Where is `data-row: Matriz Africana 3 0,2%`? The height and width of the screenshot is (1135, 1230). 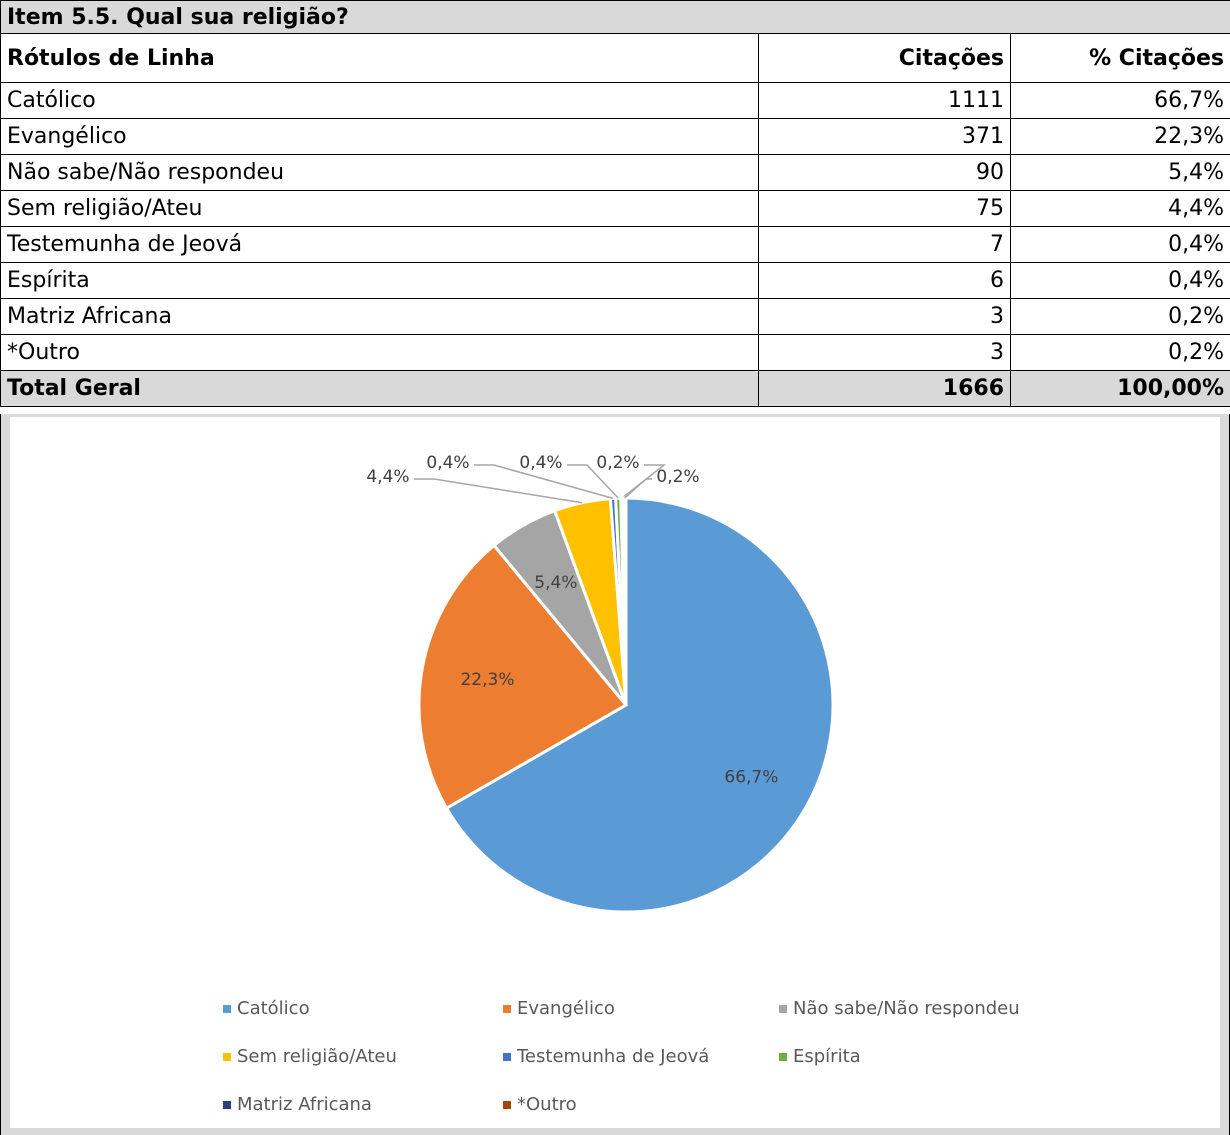 data-row: Matriz Africana 3 0,2% is located at coordinates (615, 316).